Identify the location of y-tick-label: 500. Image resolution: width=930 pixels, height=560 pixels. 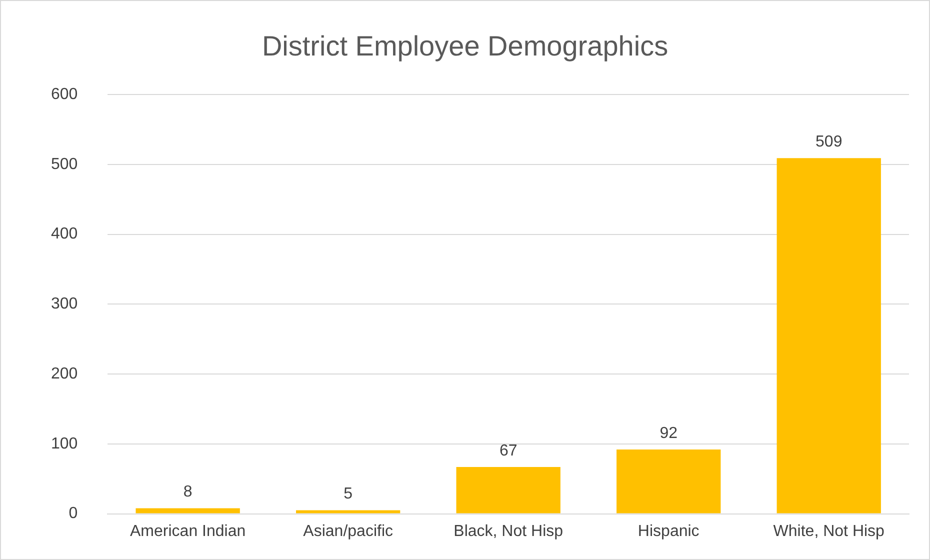
(64, 164).